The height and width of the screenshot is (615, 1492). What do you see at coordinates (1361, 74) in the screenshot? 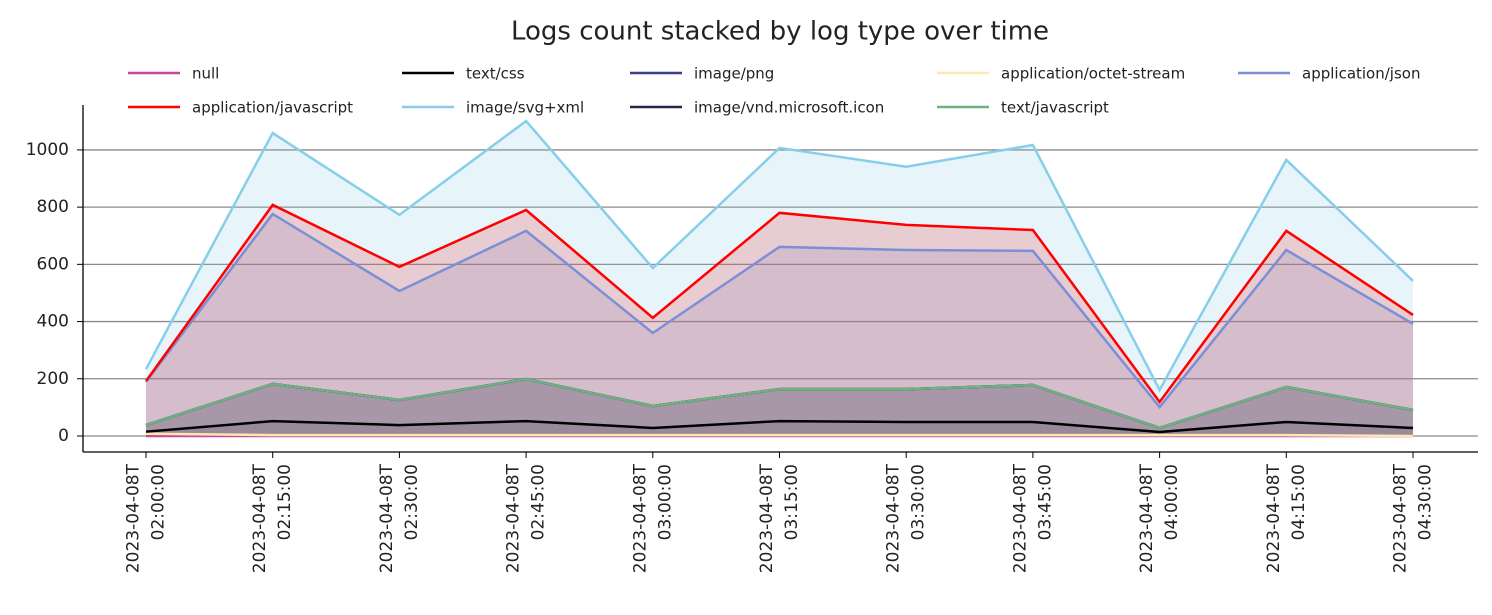
I see `legend-label: application/json` at bounding box center [1361, 74].